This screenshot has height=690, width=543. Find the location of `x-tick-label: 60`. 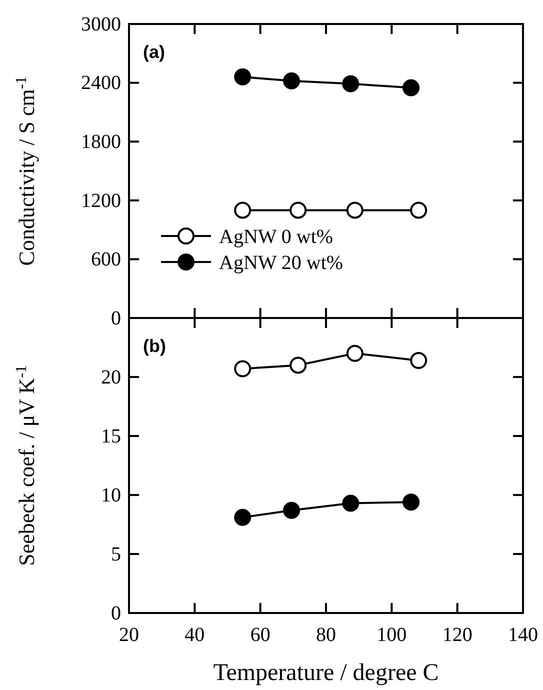

x-tick-label: 60 is located at coordinates (260, 635).